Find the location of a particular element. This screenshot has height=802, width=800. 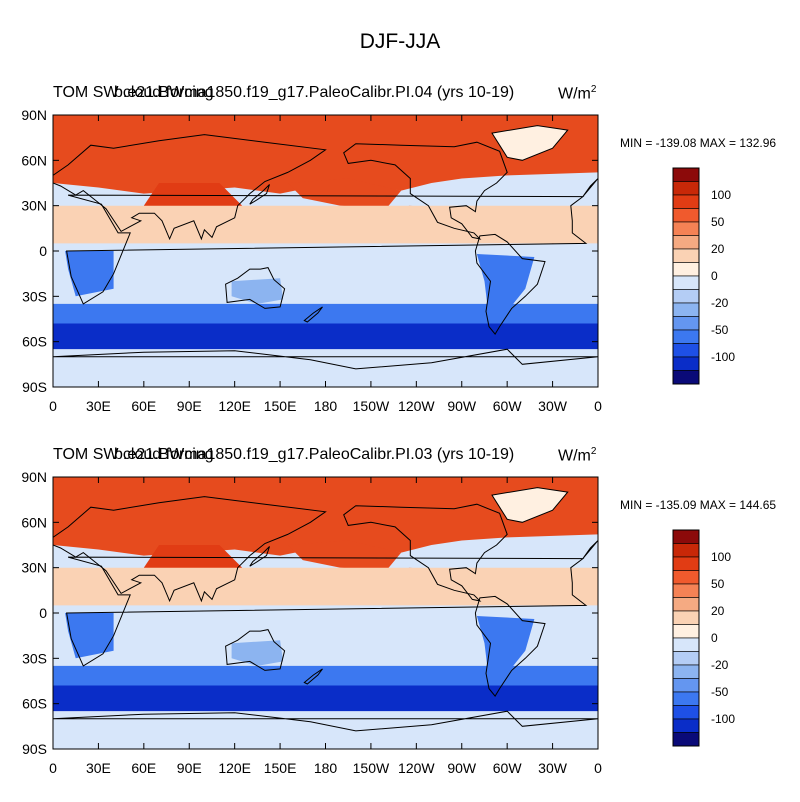

colorbar-label: 50 is located at coordinates (718, 222).